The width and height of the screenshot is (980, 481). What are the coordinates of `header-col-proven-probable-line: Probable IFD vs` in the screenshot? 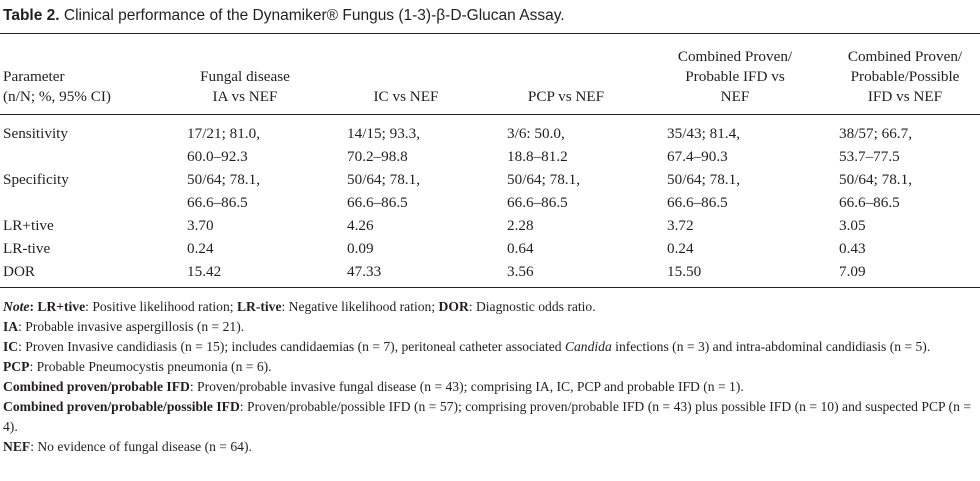 It's located at (735, 76).